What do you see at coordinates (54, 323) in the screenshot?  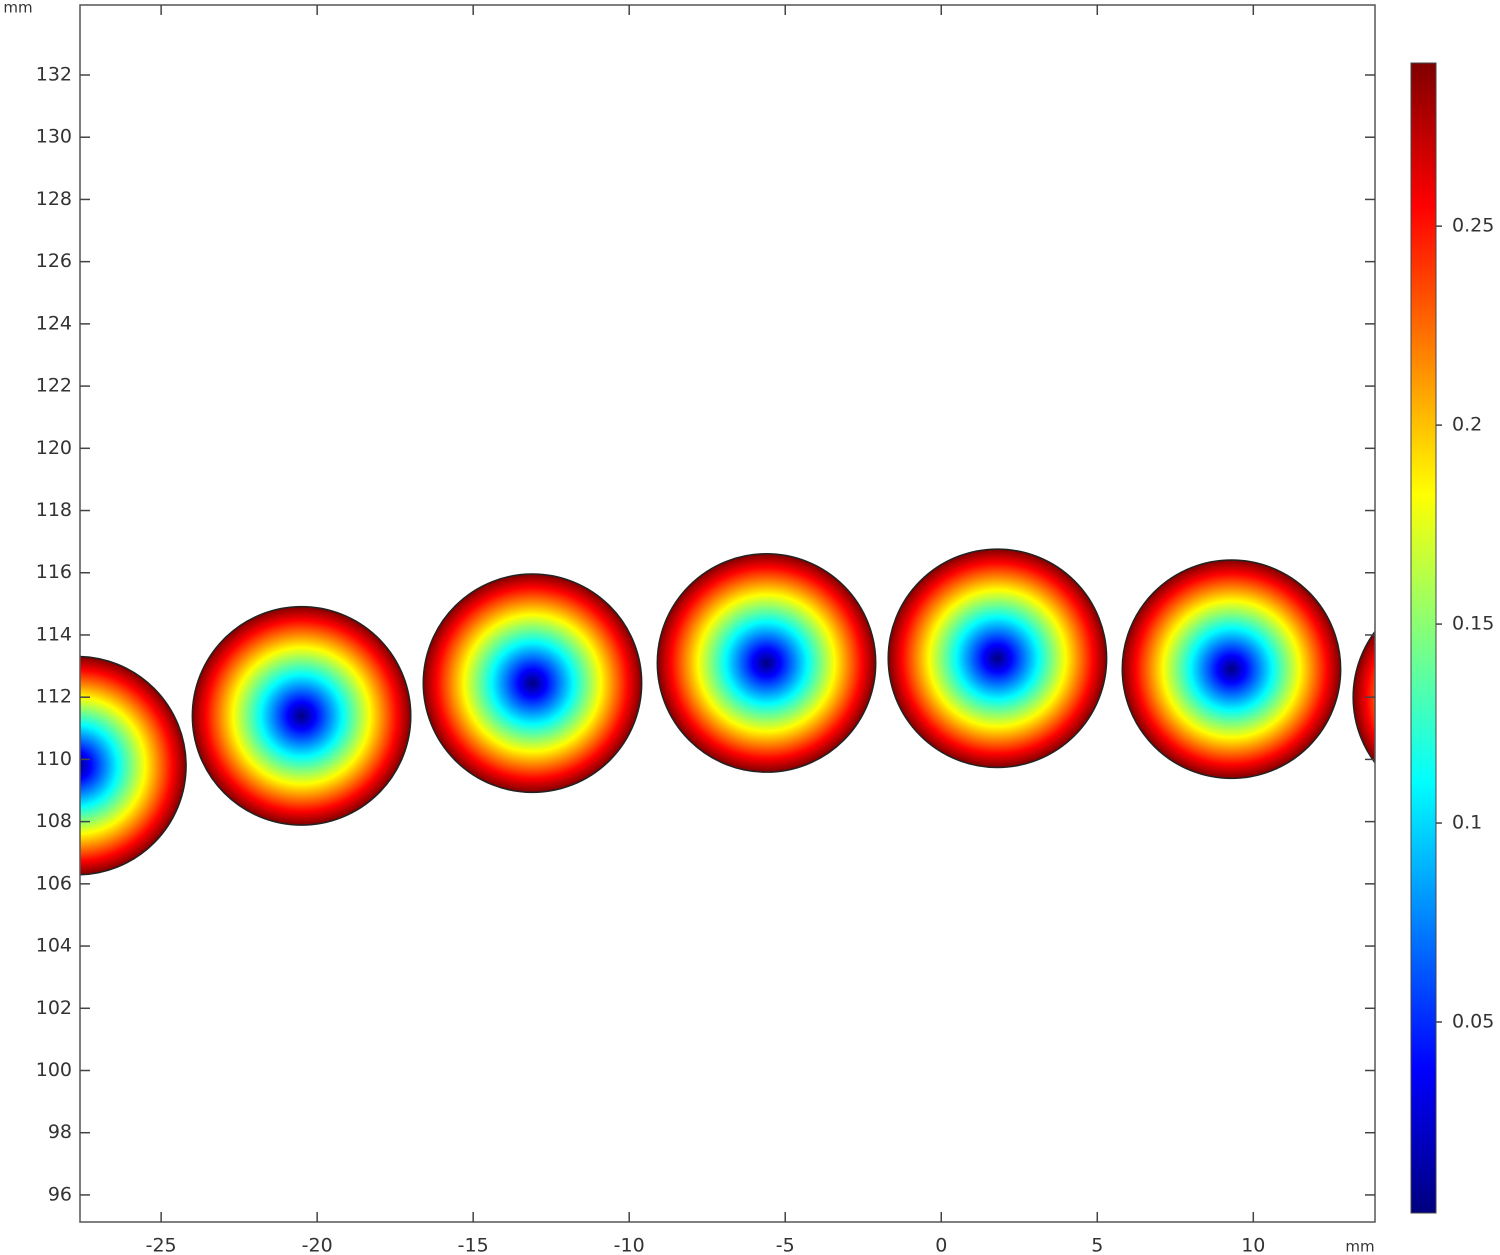 I see `y-tick-label: 124` at bounding box center [54, 323].